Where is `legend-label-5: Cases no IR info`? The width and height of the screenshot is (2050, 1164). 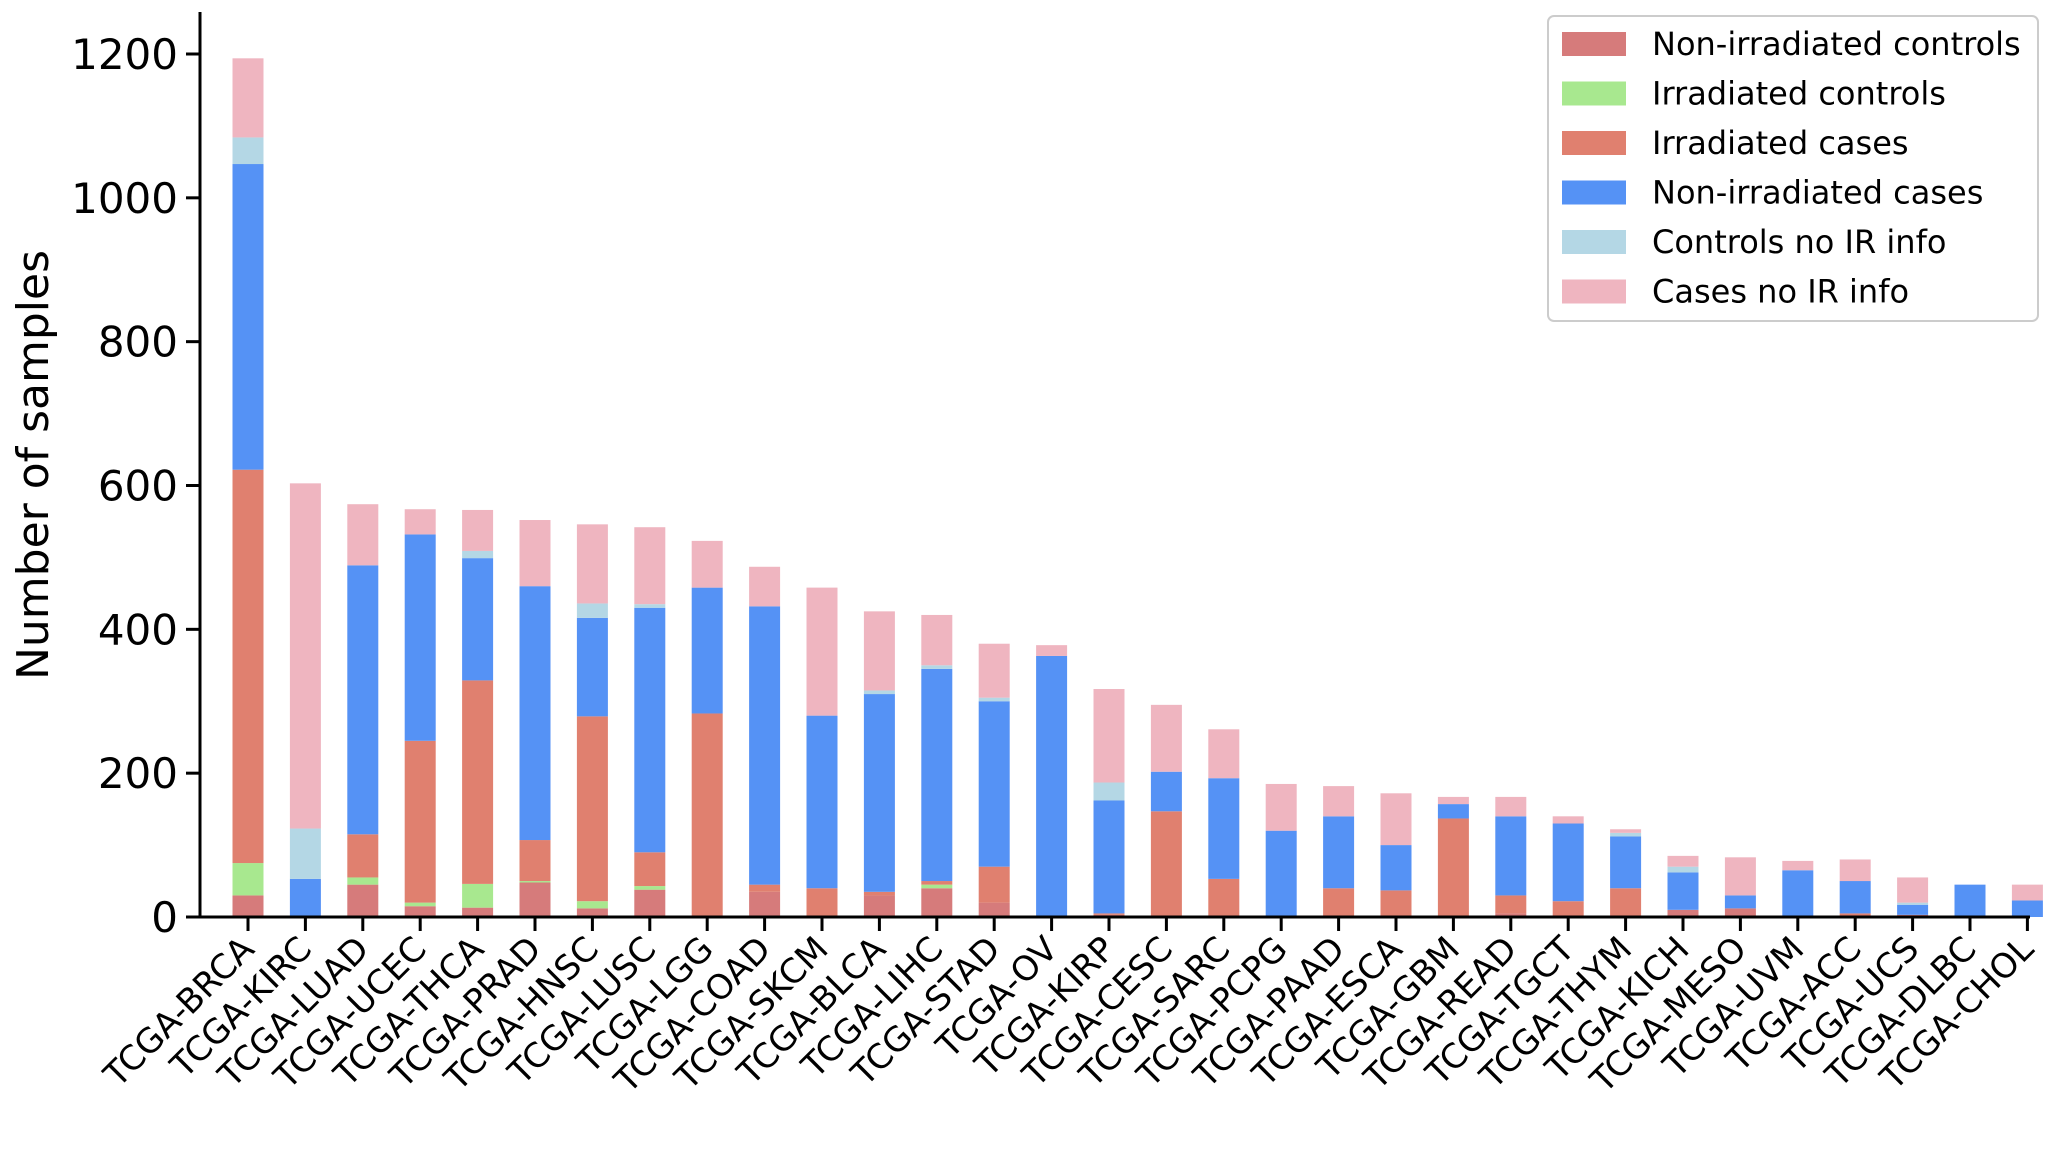
legend-label-5: Cases no IR info is located at coordinates (1780, 292).